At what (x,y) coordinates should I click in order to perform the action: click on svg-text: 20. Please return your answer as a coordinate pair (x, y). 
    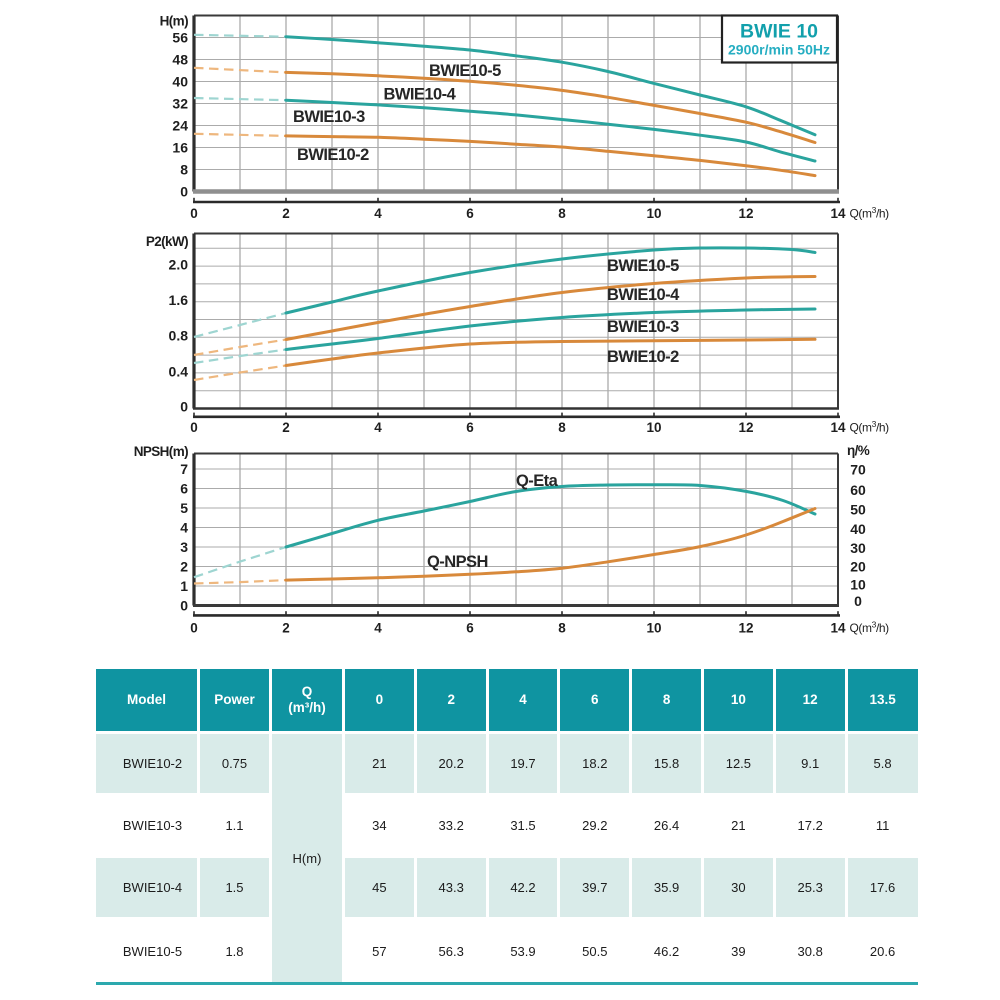
    Looking at the image, I should click on (858, 567).